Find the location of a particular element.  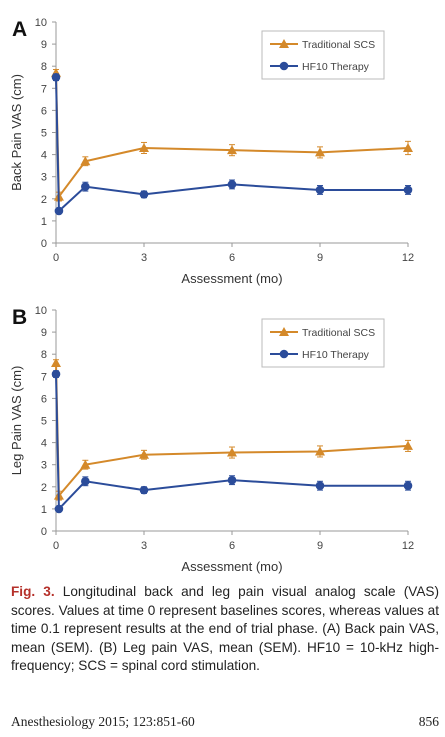

journal-citation: Anesthesiology 2015; 123:851-60 is located at coordinates (103, 721).